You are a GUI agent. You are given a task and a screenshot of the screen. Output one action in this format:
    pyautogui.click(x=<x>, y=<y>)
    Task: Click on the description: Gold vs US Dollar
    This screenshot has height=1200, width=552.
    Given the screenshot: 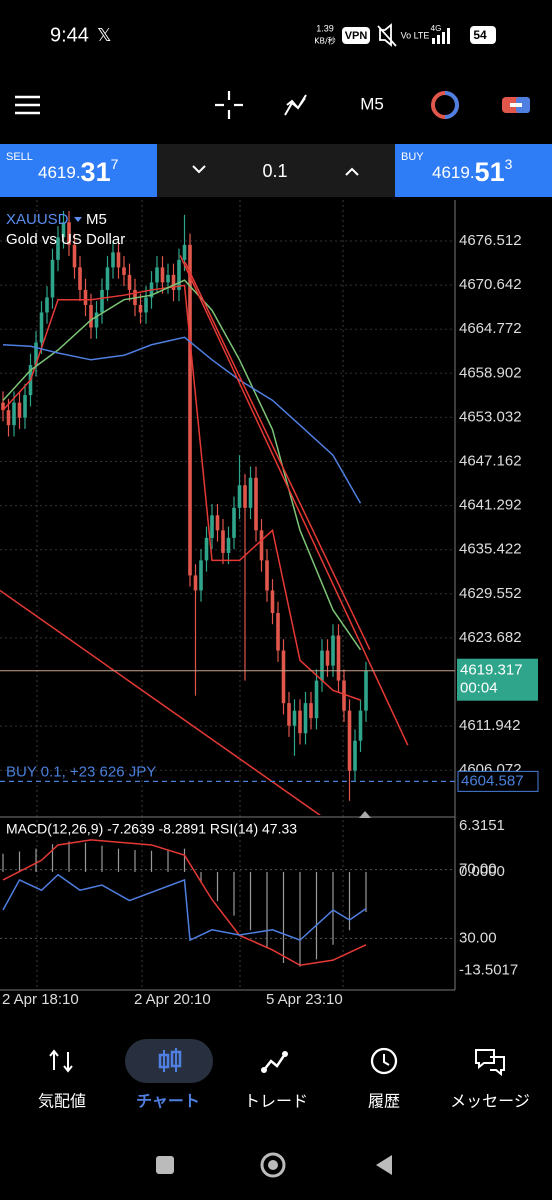 What is the action you would take?
    pyautogui.click(x=65, y=239)
    